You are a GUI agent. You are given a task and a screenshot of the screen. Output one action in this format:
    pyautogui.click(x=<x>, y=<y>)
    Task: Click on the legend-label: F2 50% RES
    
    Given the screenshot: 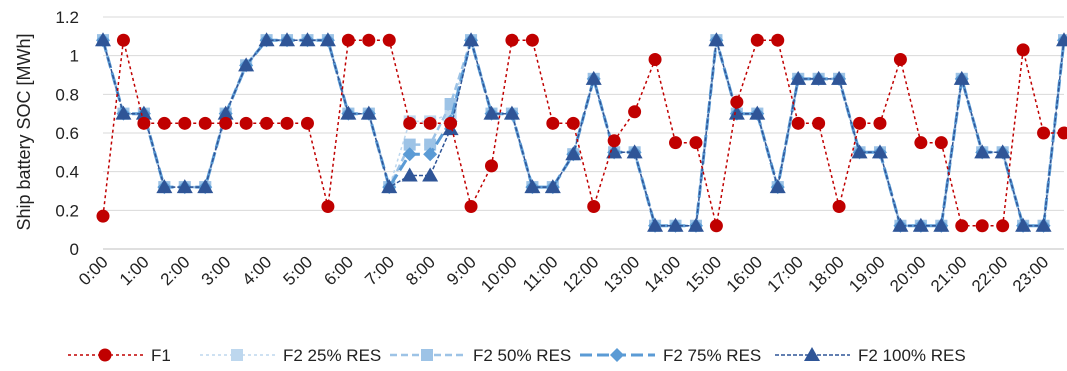 What is the action you would take?
    pyautogui.click(x=522, y=355)
    